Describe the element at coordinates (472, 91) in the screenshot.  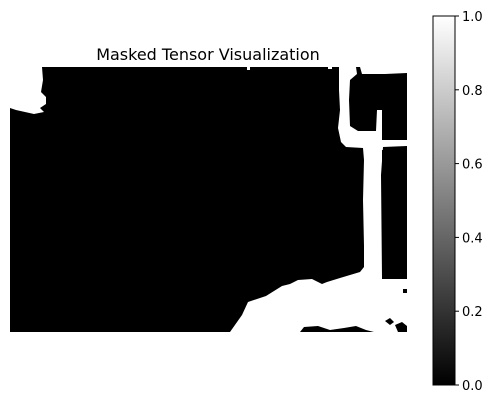
I see `colorbar-tick-label: 0.8` at that location.